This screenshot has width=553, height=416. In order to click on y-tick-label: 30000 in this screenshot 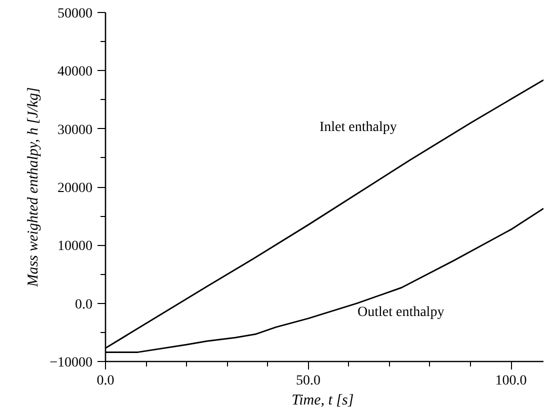, I will do `click(75, 130)`.